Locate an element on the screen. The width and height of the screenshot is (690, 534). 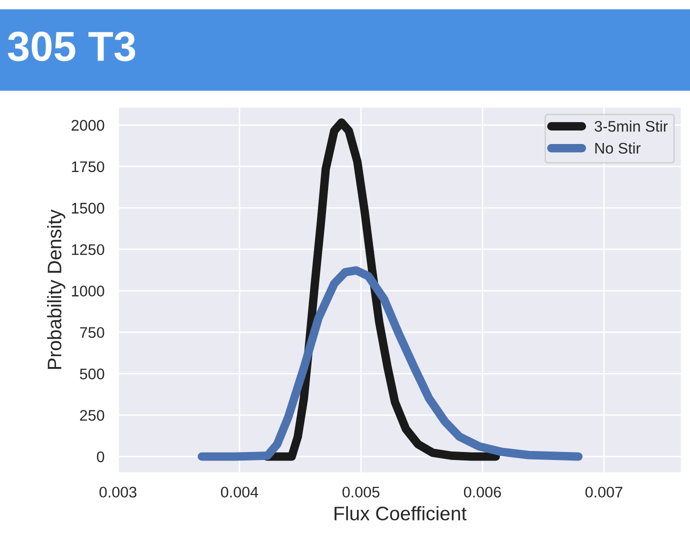
x-tick-label: 0.007 is located at coordinates (603, 492).